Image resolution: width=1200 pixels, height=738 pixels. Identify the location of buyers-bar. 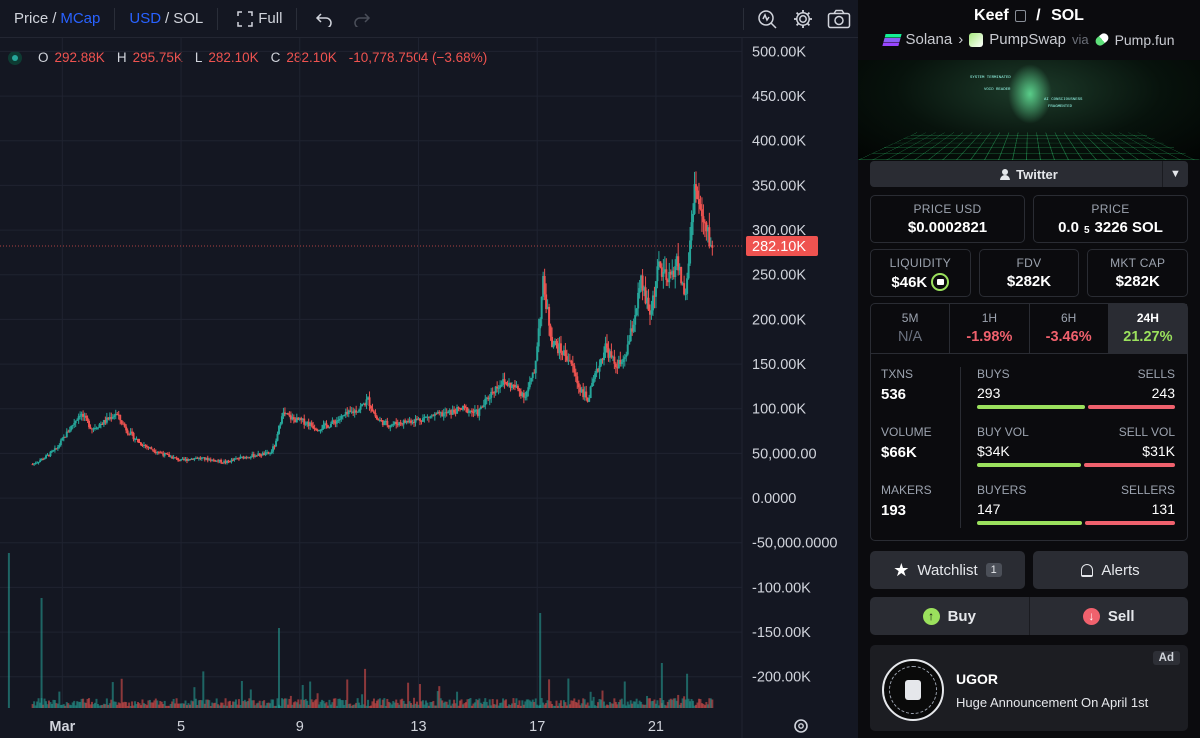
(1029, 523).